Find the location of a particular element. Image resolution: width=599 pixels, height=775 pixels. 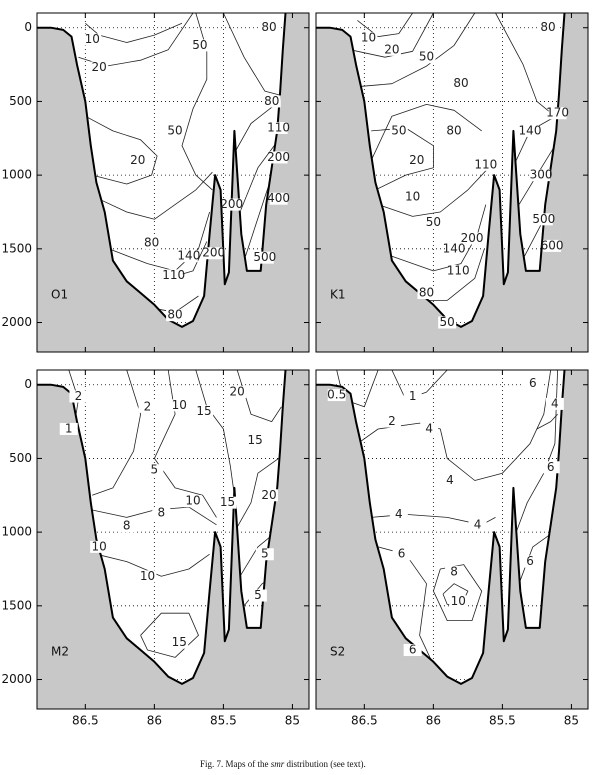

caption-prefix: Fig. 7. Maps of the is located at coordinates (235, 764).